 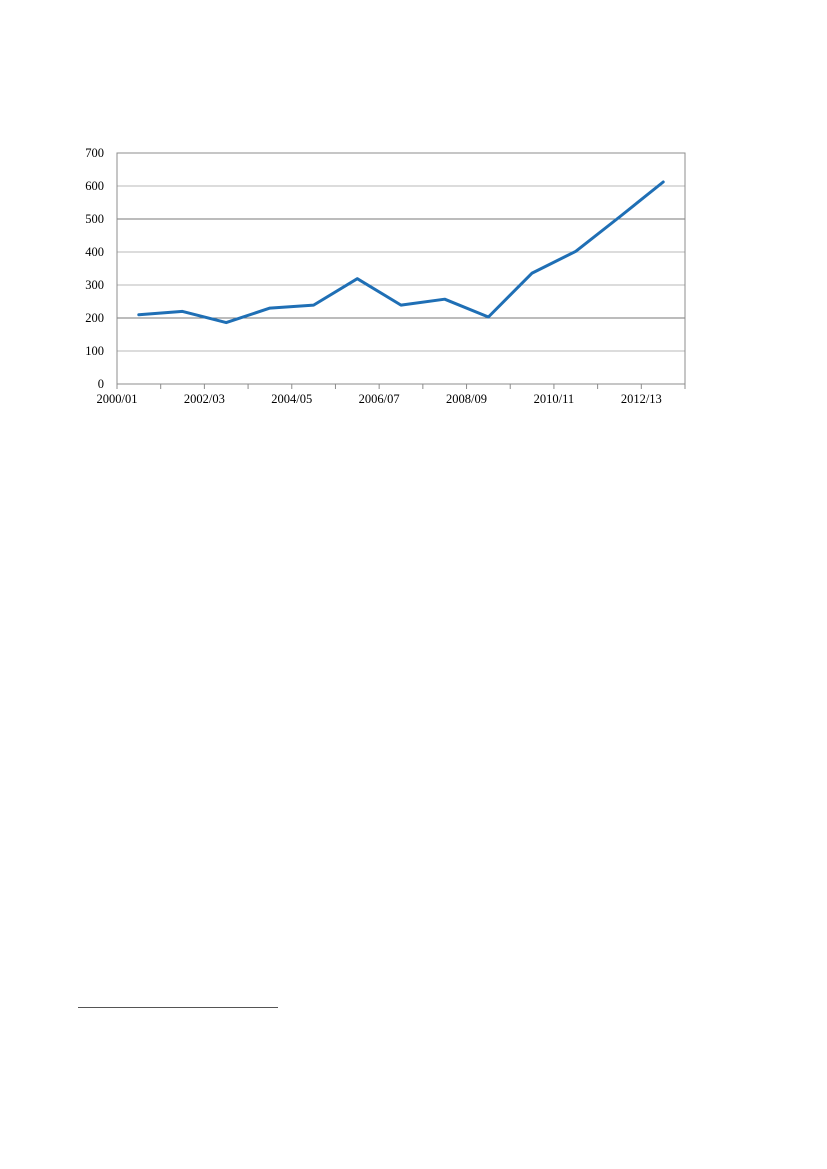 What do you see at coordinates (94, 268) in the screenshot?
I see `y-axis-tick-labels: 0 100 200 300 400 500 600 700` at bounding box center [94, 268].